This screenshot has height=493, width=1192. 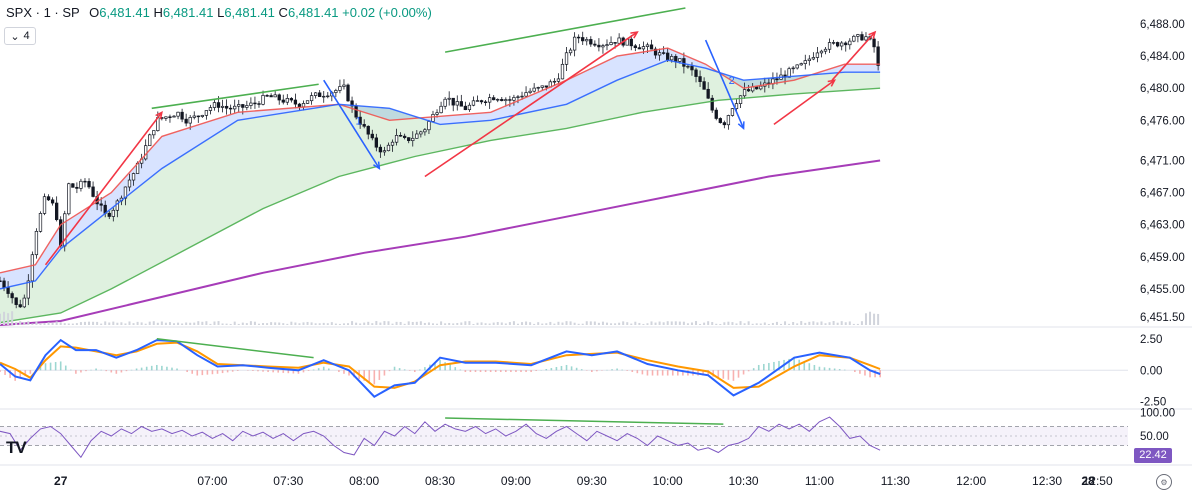 What do you see at coordinates (440, 318) in the screenshot?
I see `volume-bars` at bounding box center [440, 318].